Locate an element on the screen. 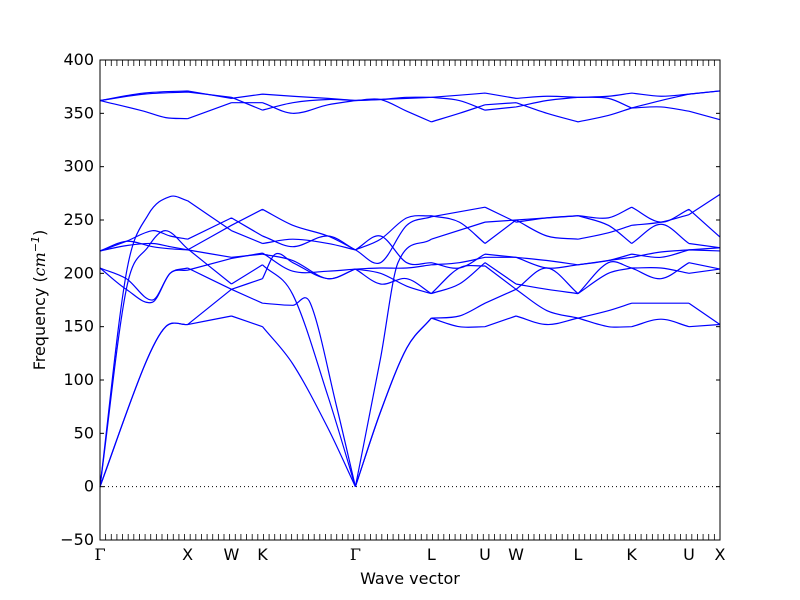 This screenshot has height=600, width=800. y-tick-label: 0 is located at coordinates (89, 486).